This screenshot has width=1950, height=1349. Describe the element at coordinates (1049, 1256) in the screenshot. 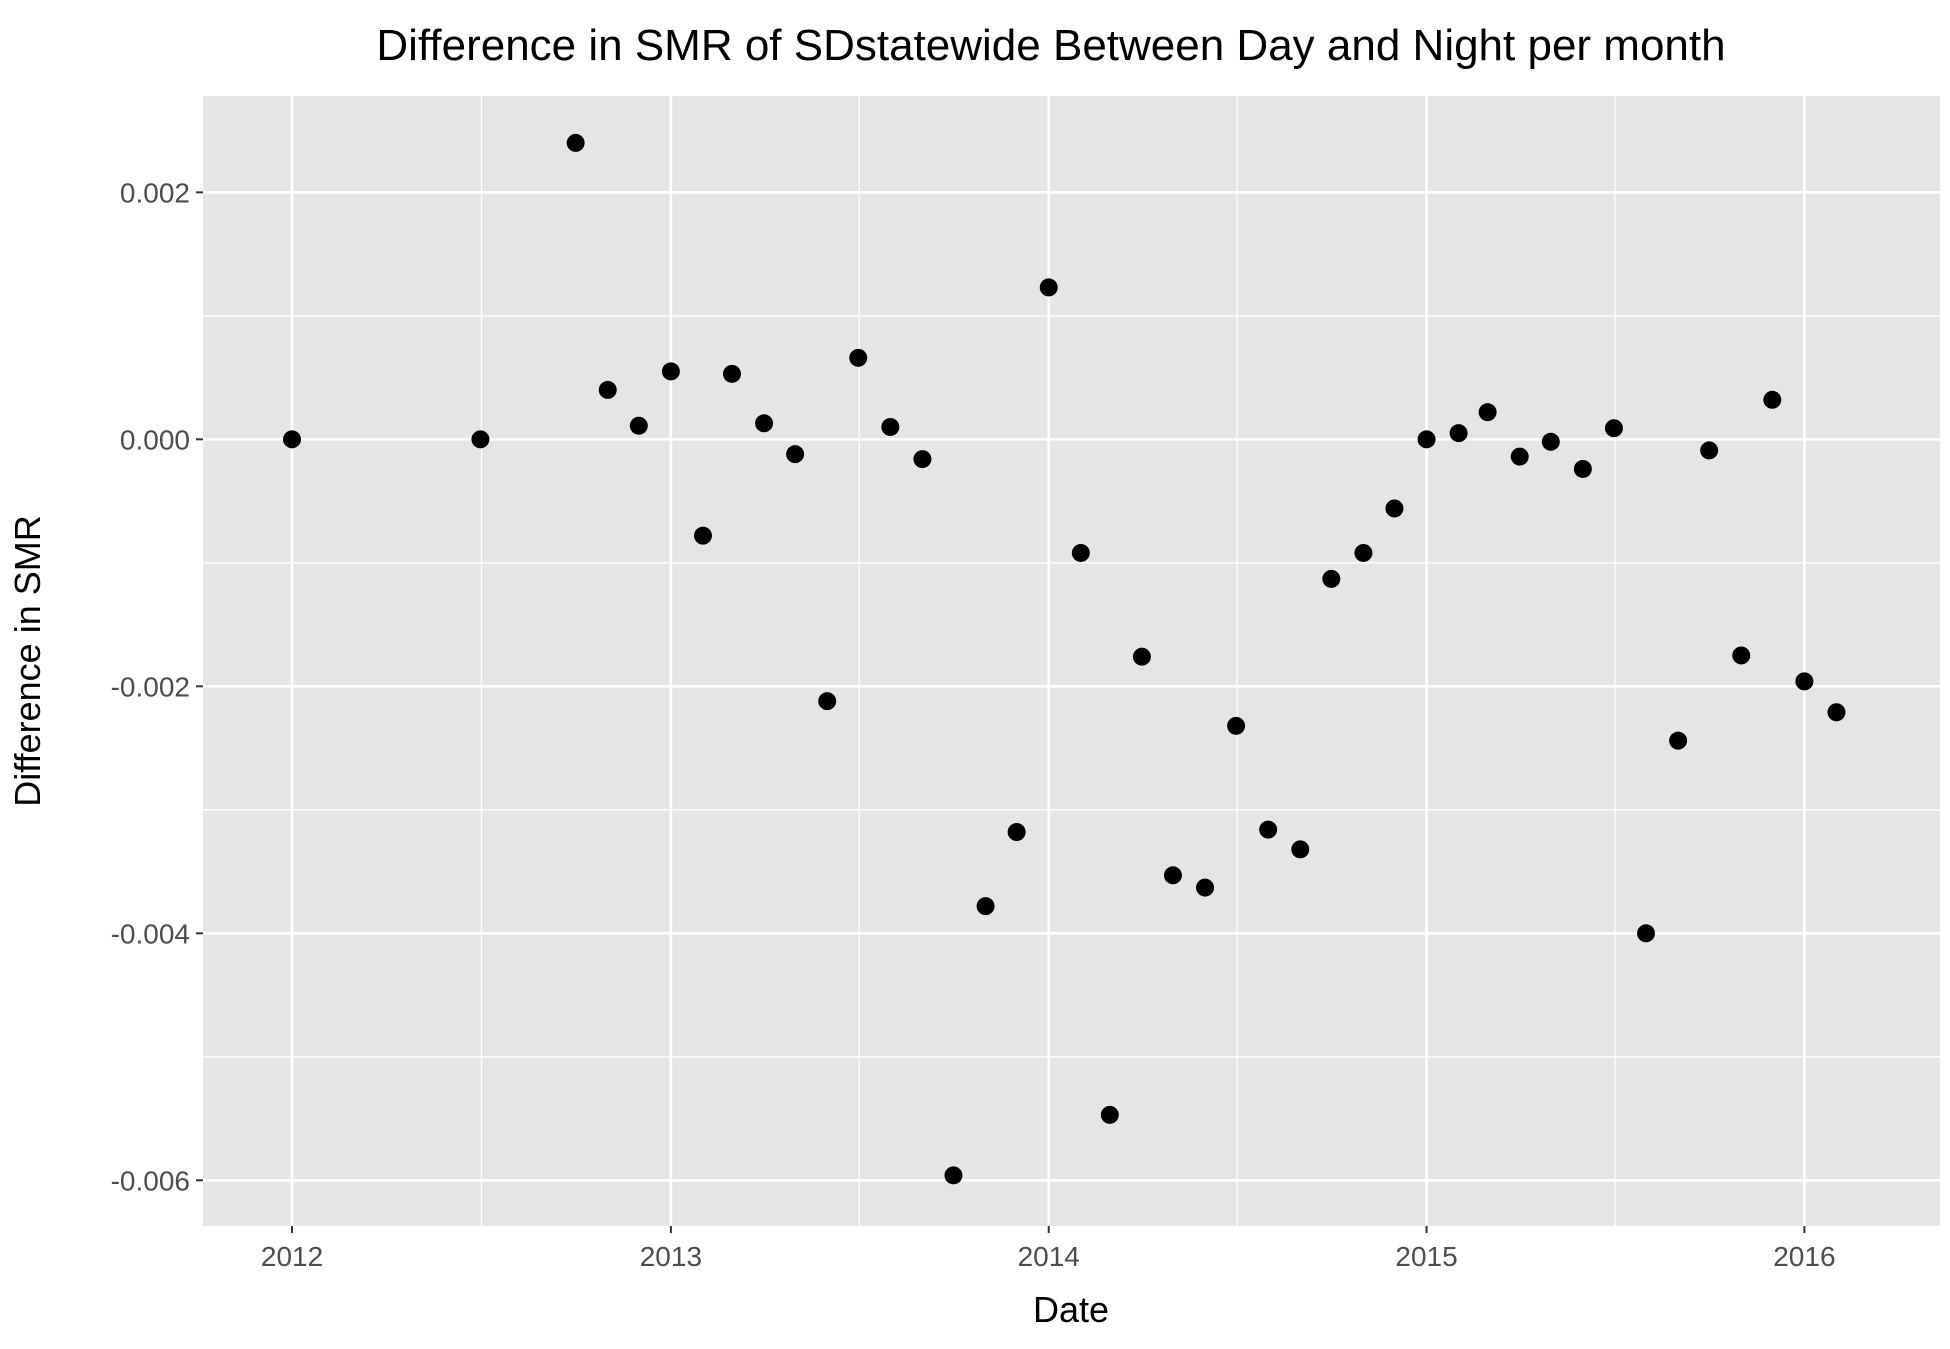

I see `x-tick-label: 2014` at that location.